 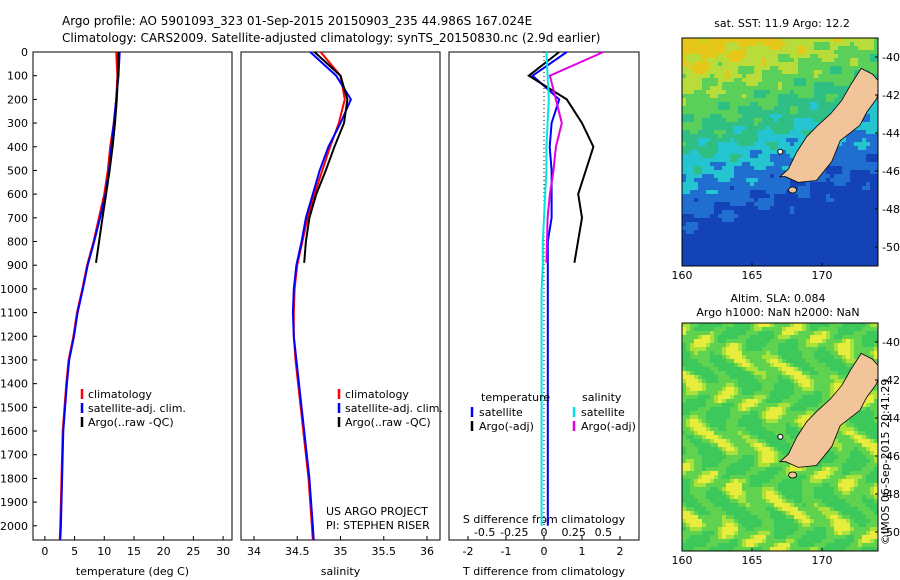 What do you see at coordinates (792, 190) in the screenshot?
I see `stewart-island-landmass` at bounding box center [792, 190].